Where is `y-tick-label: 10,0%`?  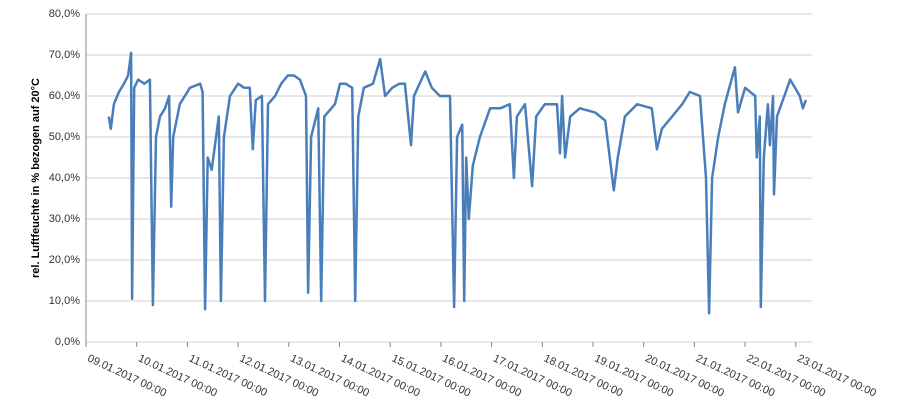
y-tick-label: 10,0% is located at coordinates (64, 301).